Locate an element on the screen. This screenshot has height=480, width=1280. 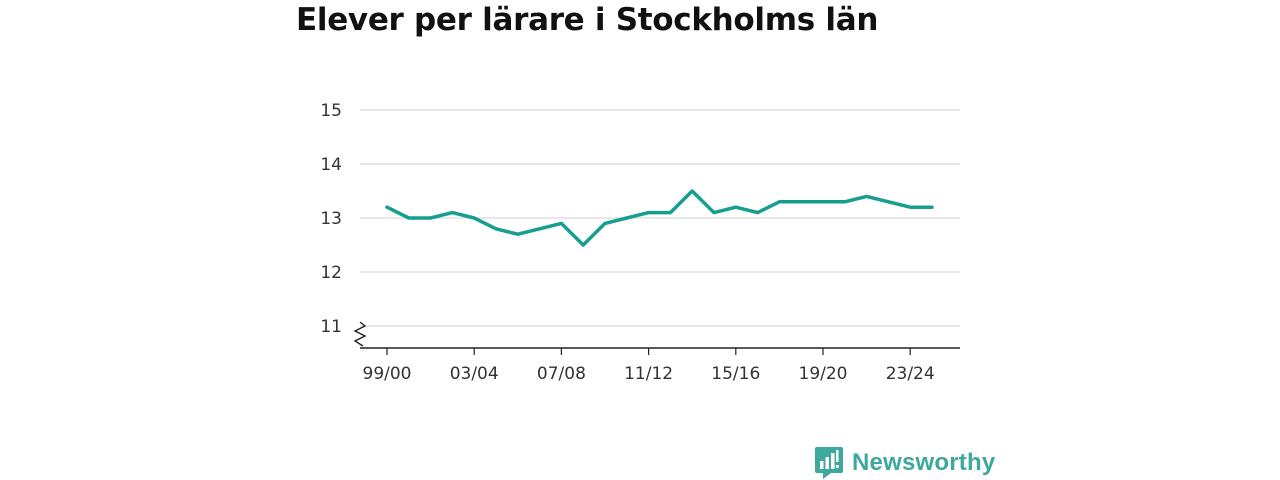
newsworthy-brand: Newsworthy is located at coordinates (904, 463).